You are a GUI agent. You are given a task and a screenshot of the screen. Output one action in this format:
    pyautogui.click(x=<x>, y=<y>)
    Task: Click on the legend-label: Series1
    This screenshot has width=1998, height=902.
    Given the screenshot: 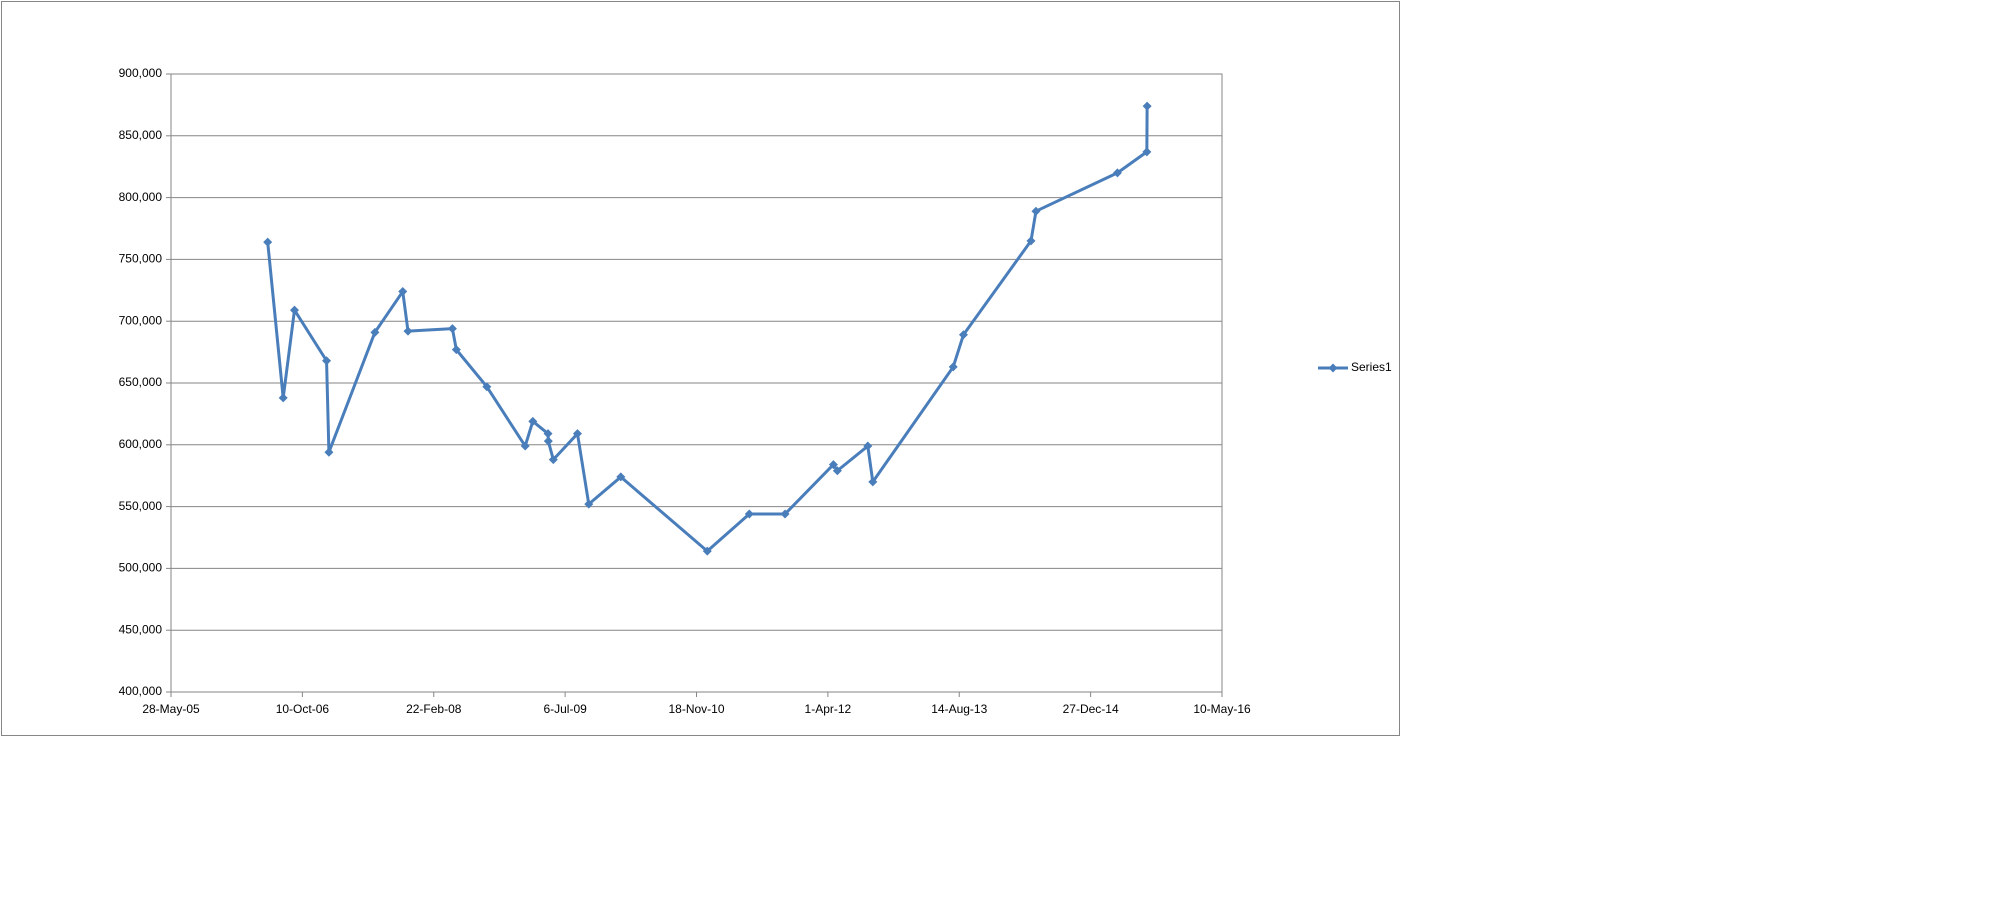 What is the action you would take?
    pyautogui.click(x=1371, y=367)
    